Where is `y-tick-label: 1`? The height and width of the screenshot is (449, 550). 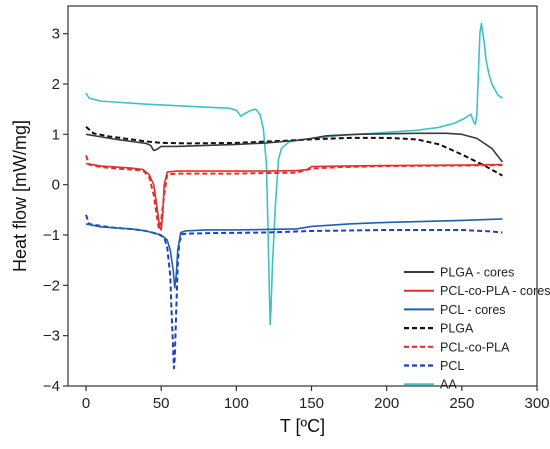
y-tick-label: 1 is located at coordinates (56, 134).